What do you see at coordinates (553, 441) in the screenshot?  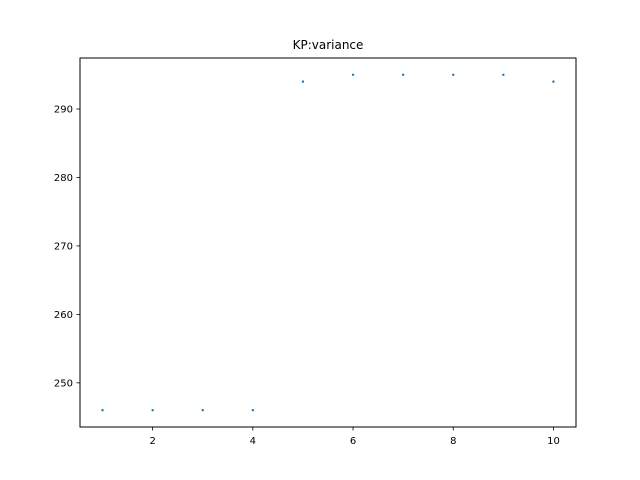 I see `x-tick-label: 10` at bounding box center [553, 441].